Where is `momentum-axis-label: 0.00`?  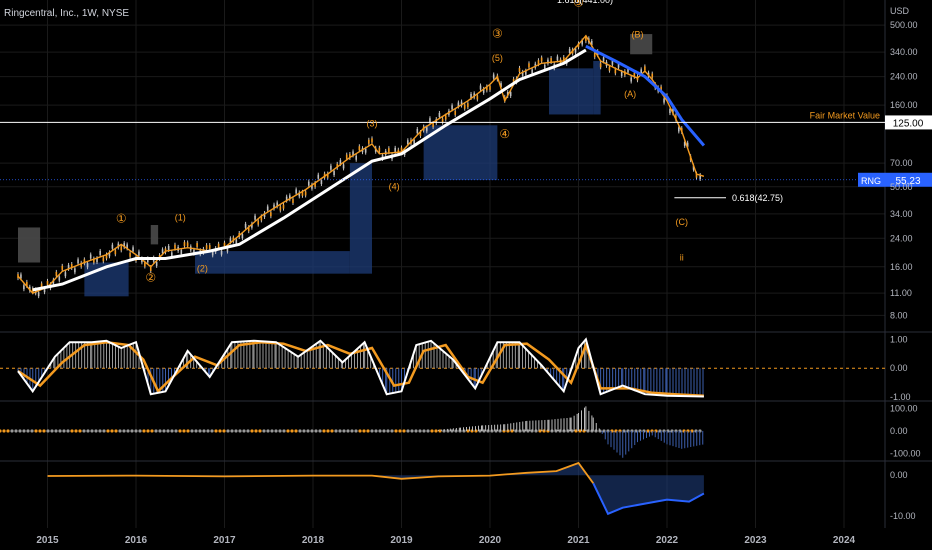 momentum-axis-label: 0.00 is located at coordinates (899, 475).